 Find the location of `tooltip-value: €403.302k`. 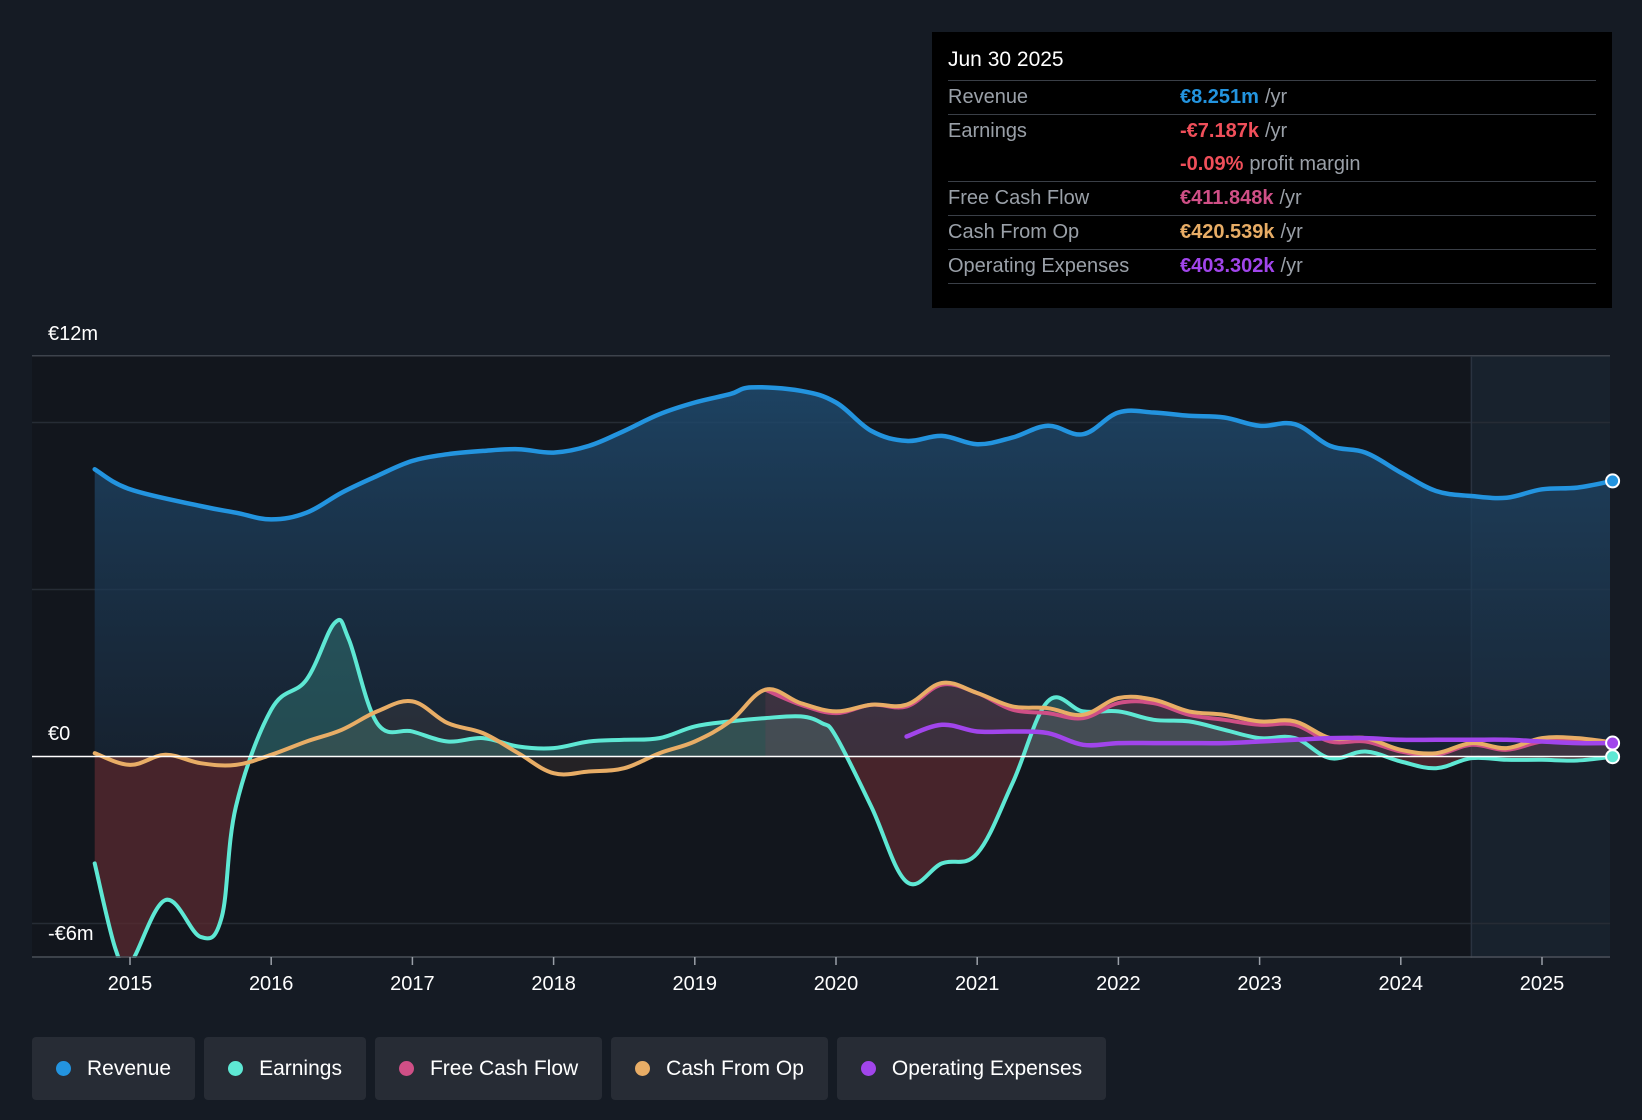

tooltip-value: €403.302k is located at coordinates (1227, 266).